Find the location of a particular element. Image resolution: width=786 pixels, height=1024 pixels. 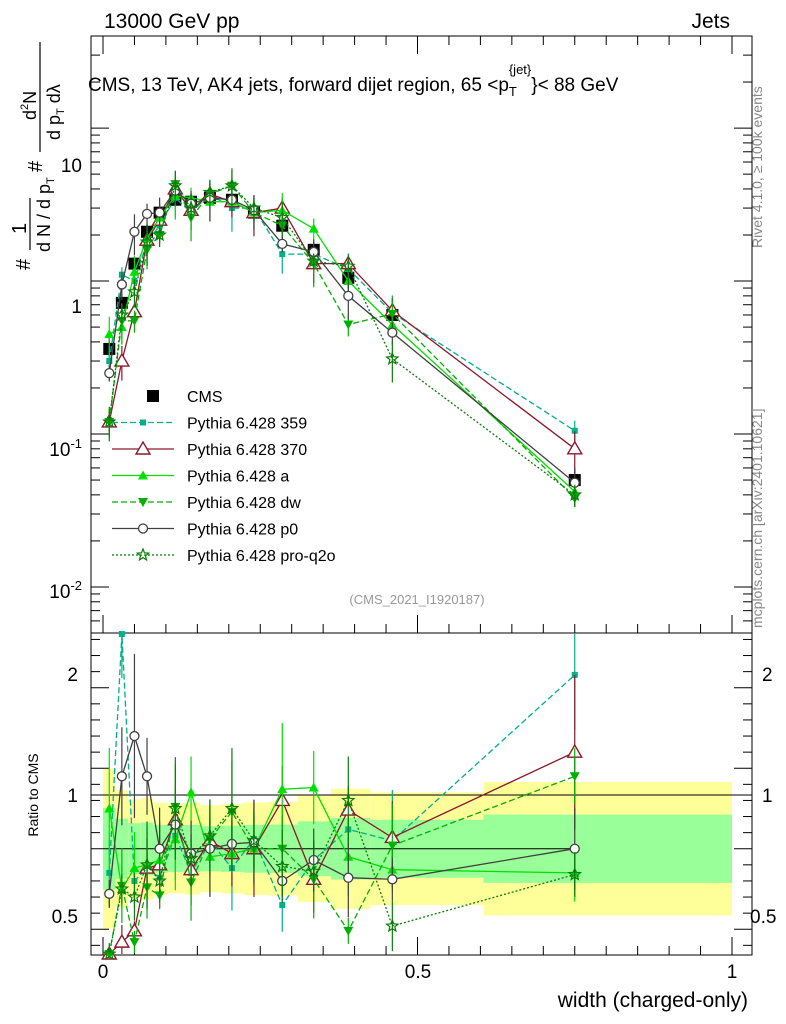

ratio-tick-label-right-2: 2 is located at coordinates (767, 675).